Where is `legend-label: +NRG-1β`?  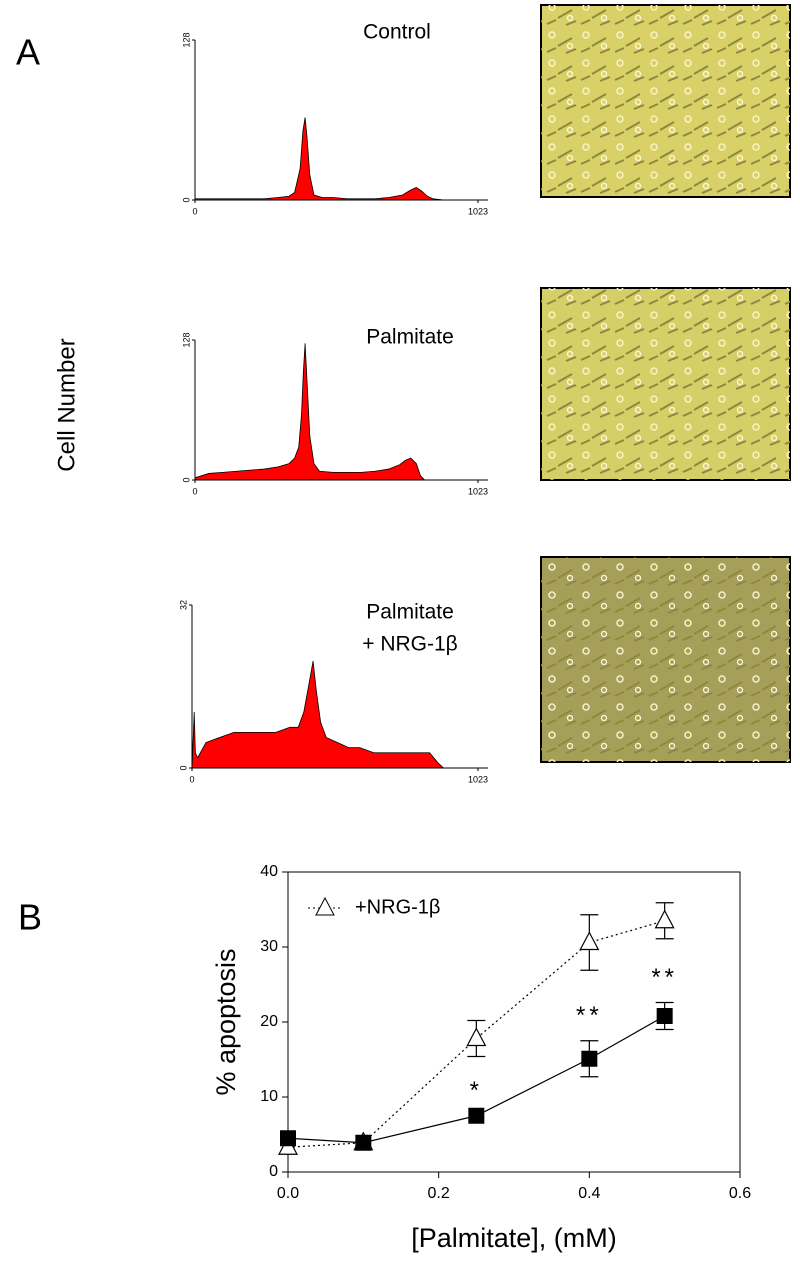 legend-label: +NRG-1β is located at coordinates (397, 907).